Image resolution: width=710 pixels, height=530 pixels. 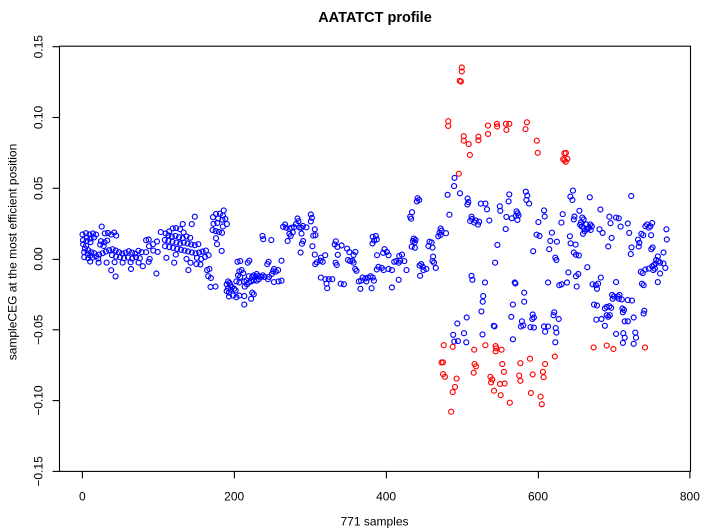 What do you see at coordinates (39, 47) in the screenshot?
I see `svg-text: 0.15` at bounding box center [39, 47].